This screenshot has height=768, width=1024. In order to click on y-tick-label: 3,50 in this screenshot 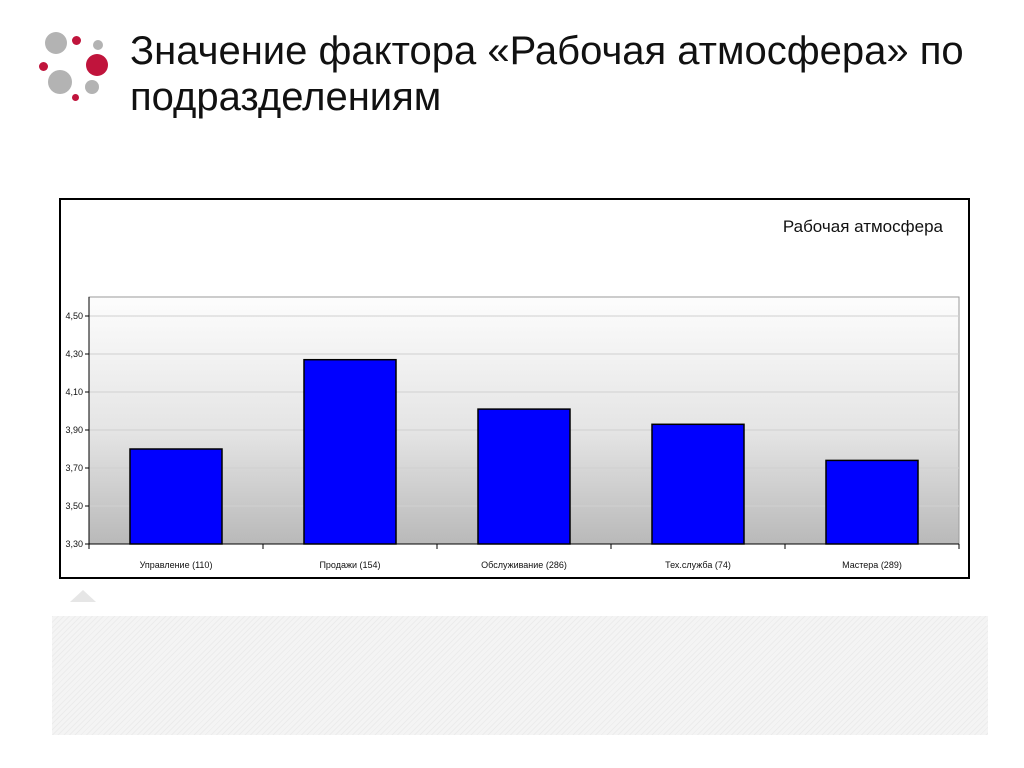, I will do `click(74, 506)`.